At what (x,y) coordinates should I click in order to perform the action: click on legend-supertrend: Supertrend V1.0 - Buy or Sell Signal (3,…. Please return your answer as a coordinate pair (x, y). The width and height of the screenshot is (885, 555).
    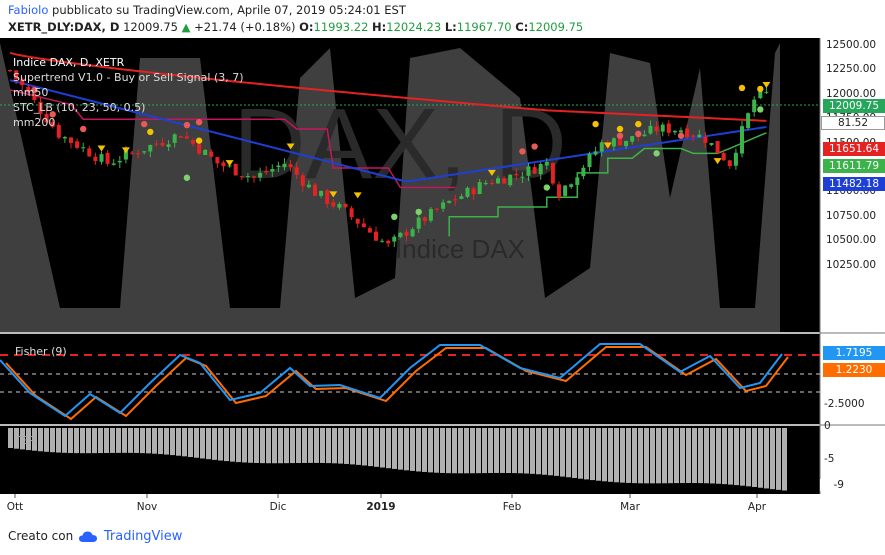
    Looking at the image, I should click on (128, 77).